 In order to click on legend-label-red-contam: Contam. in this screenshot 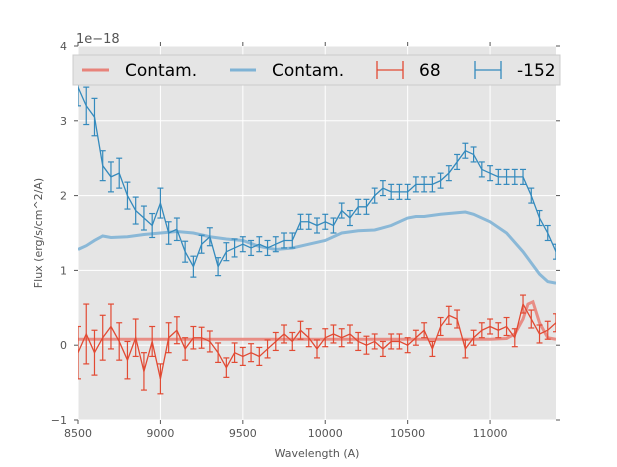, I will do `click(161, 71)`.